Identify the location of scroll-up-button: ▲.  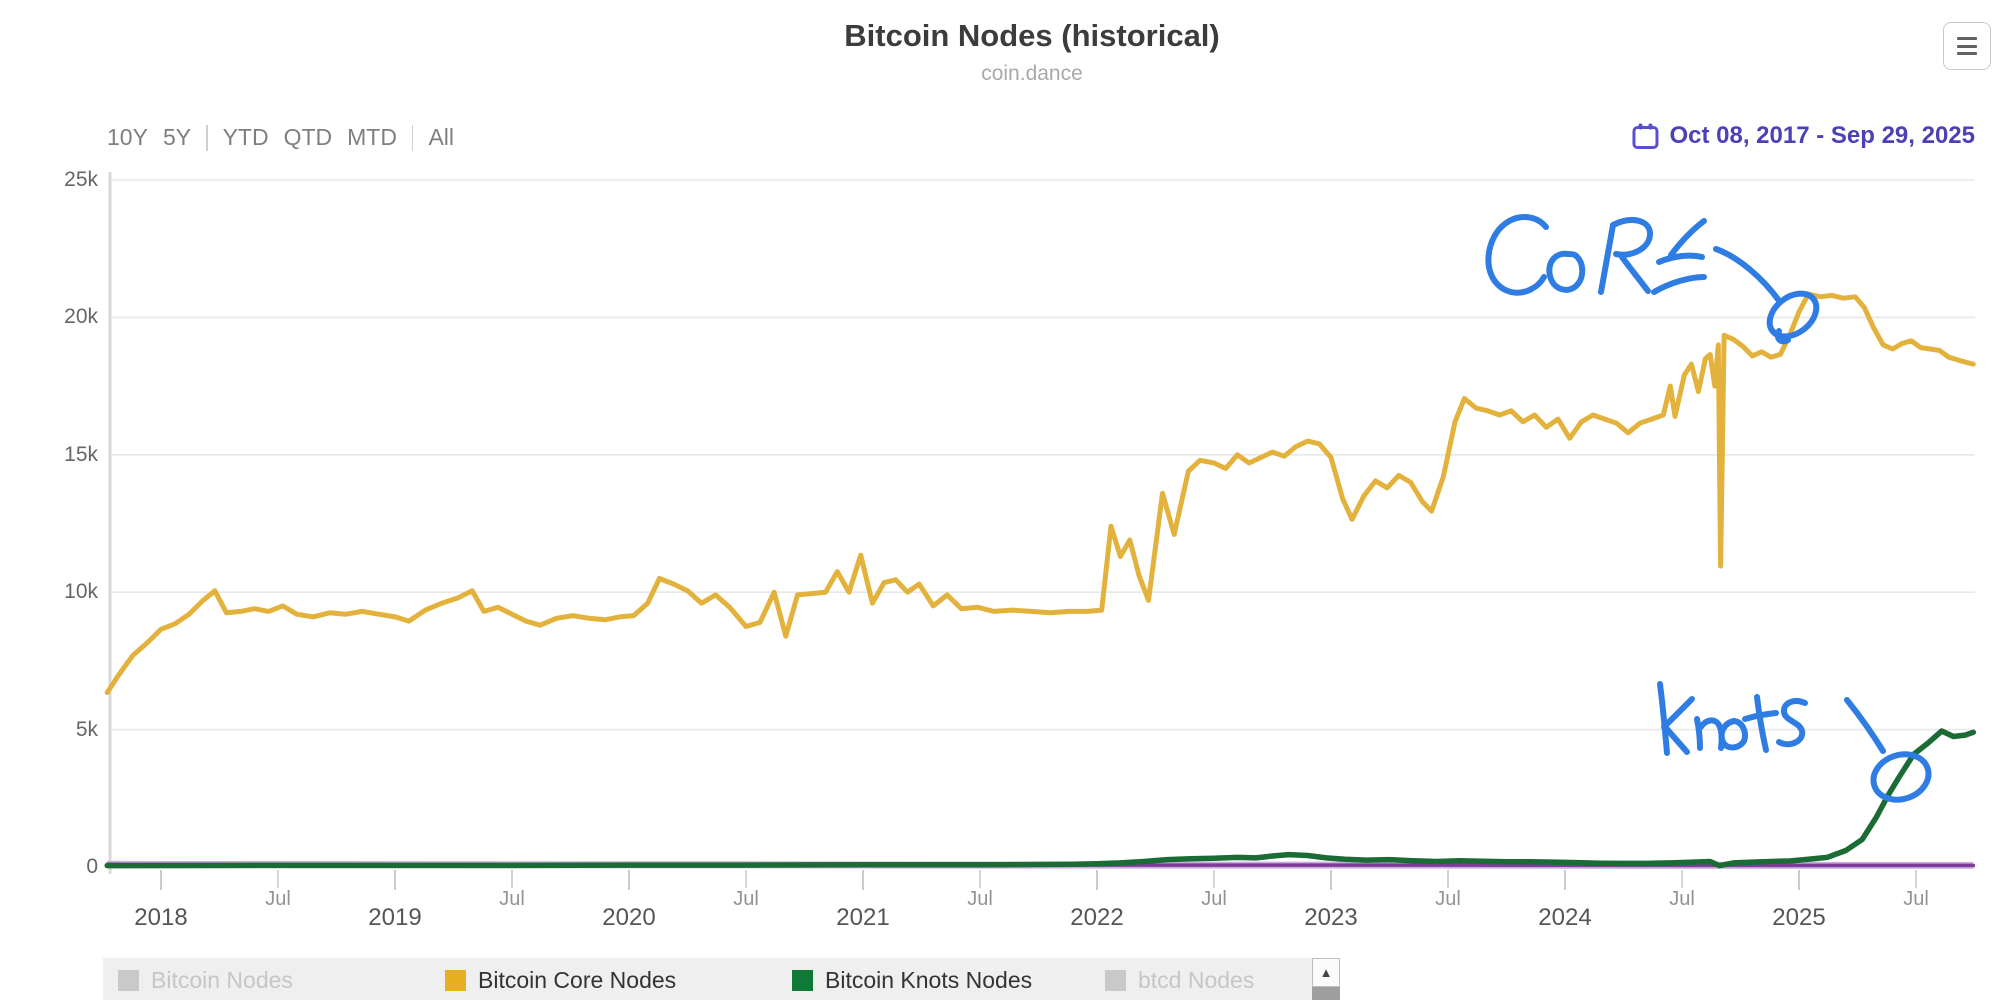
(1326, 972).